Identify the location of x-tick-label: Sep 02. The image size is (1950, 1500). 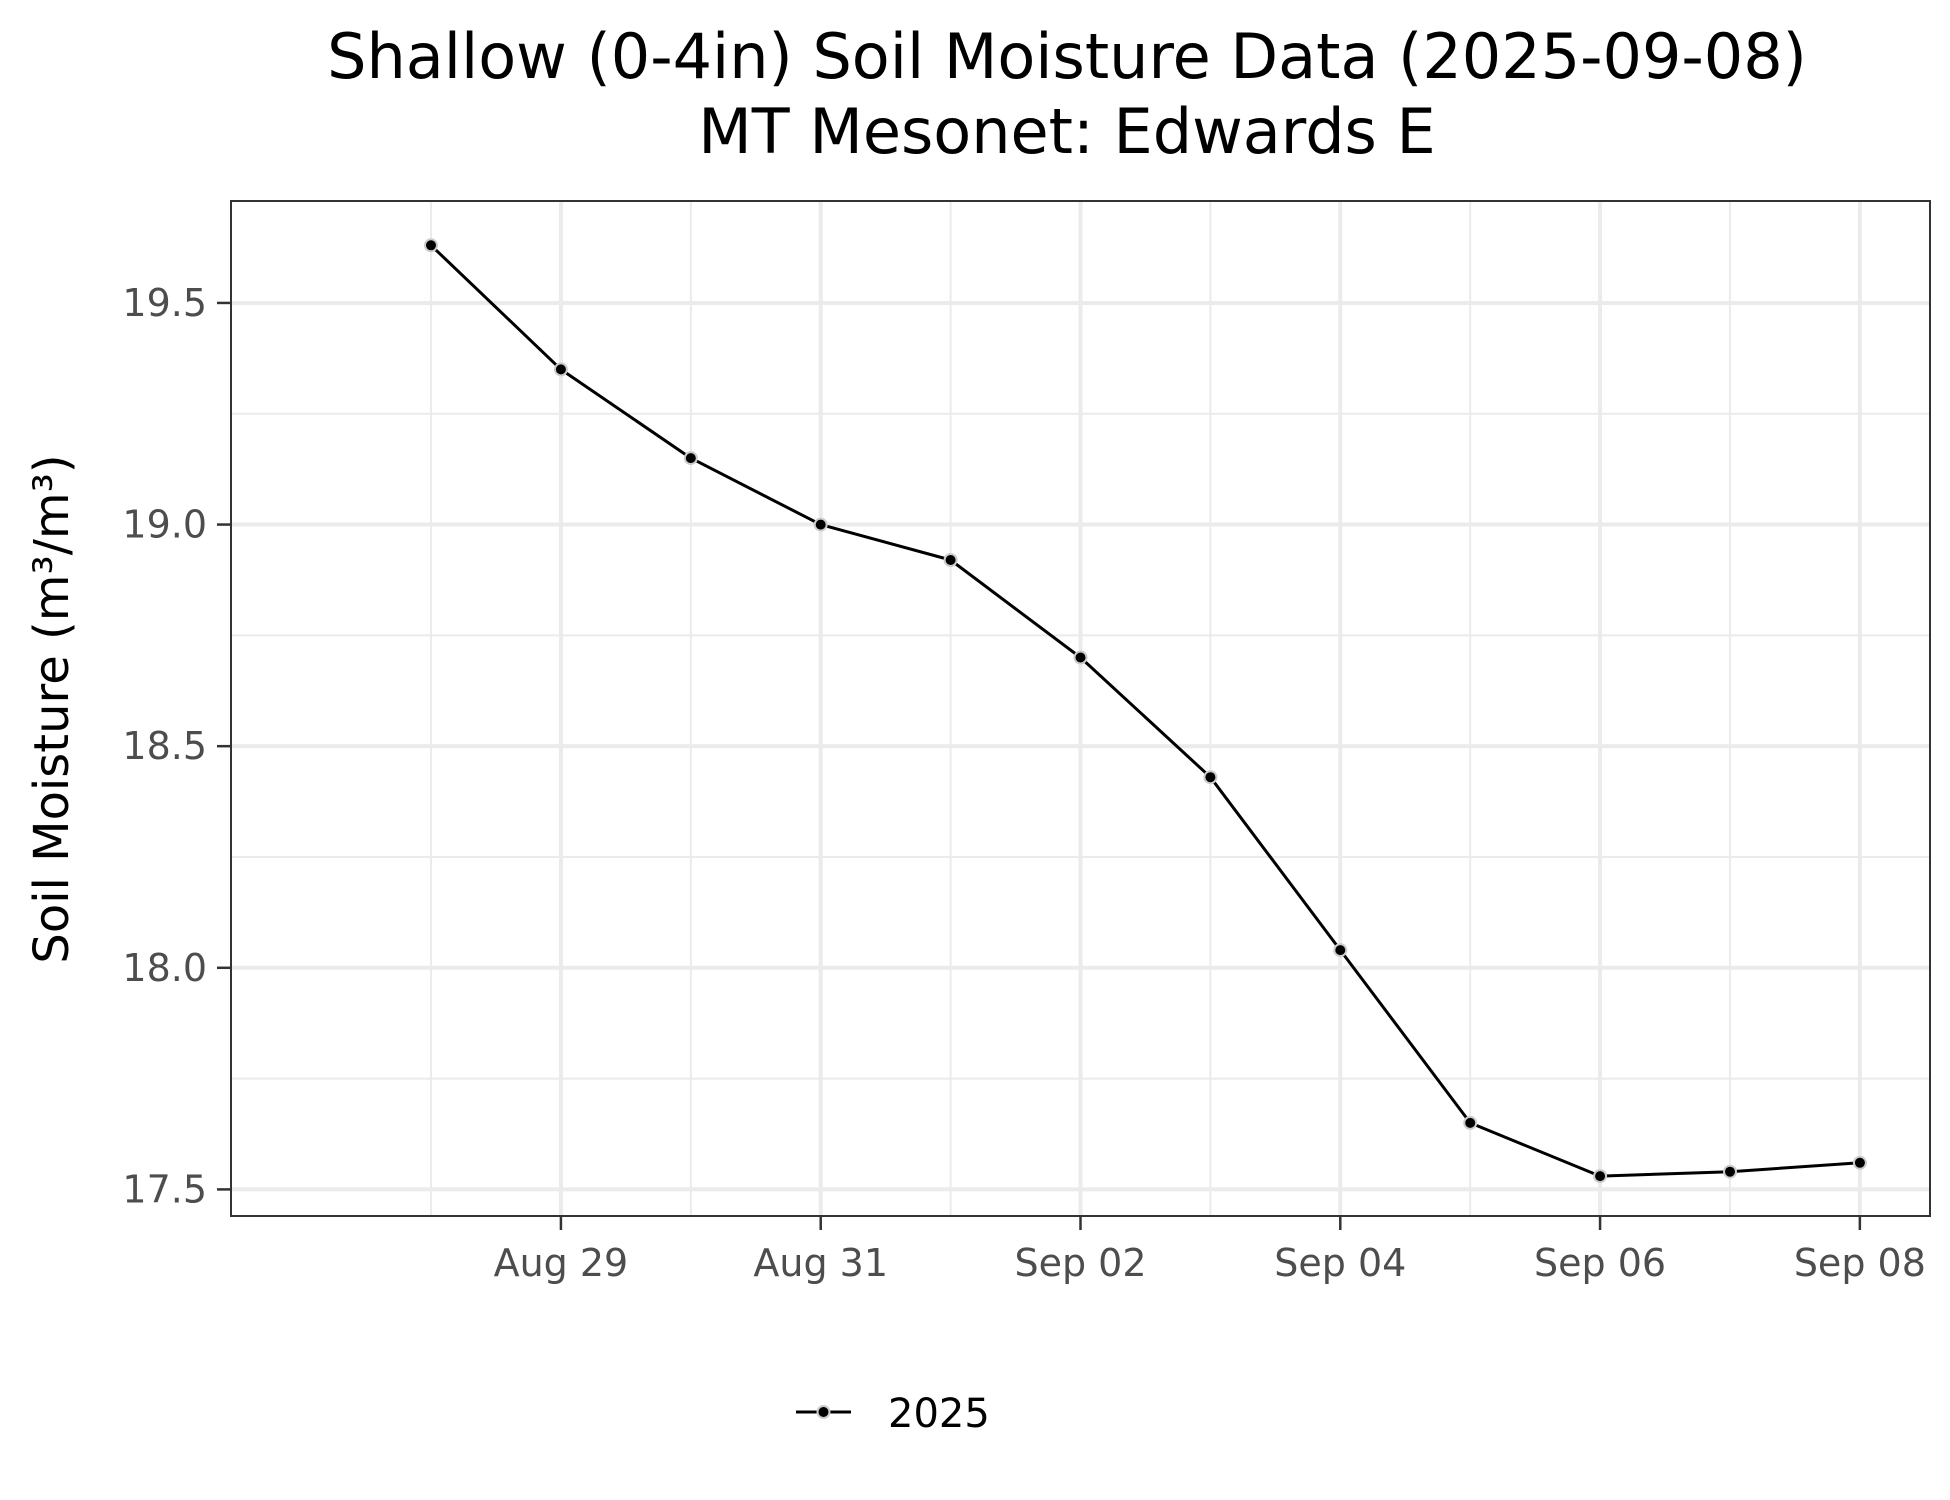
(1080, 1263).